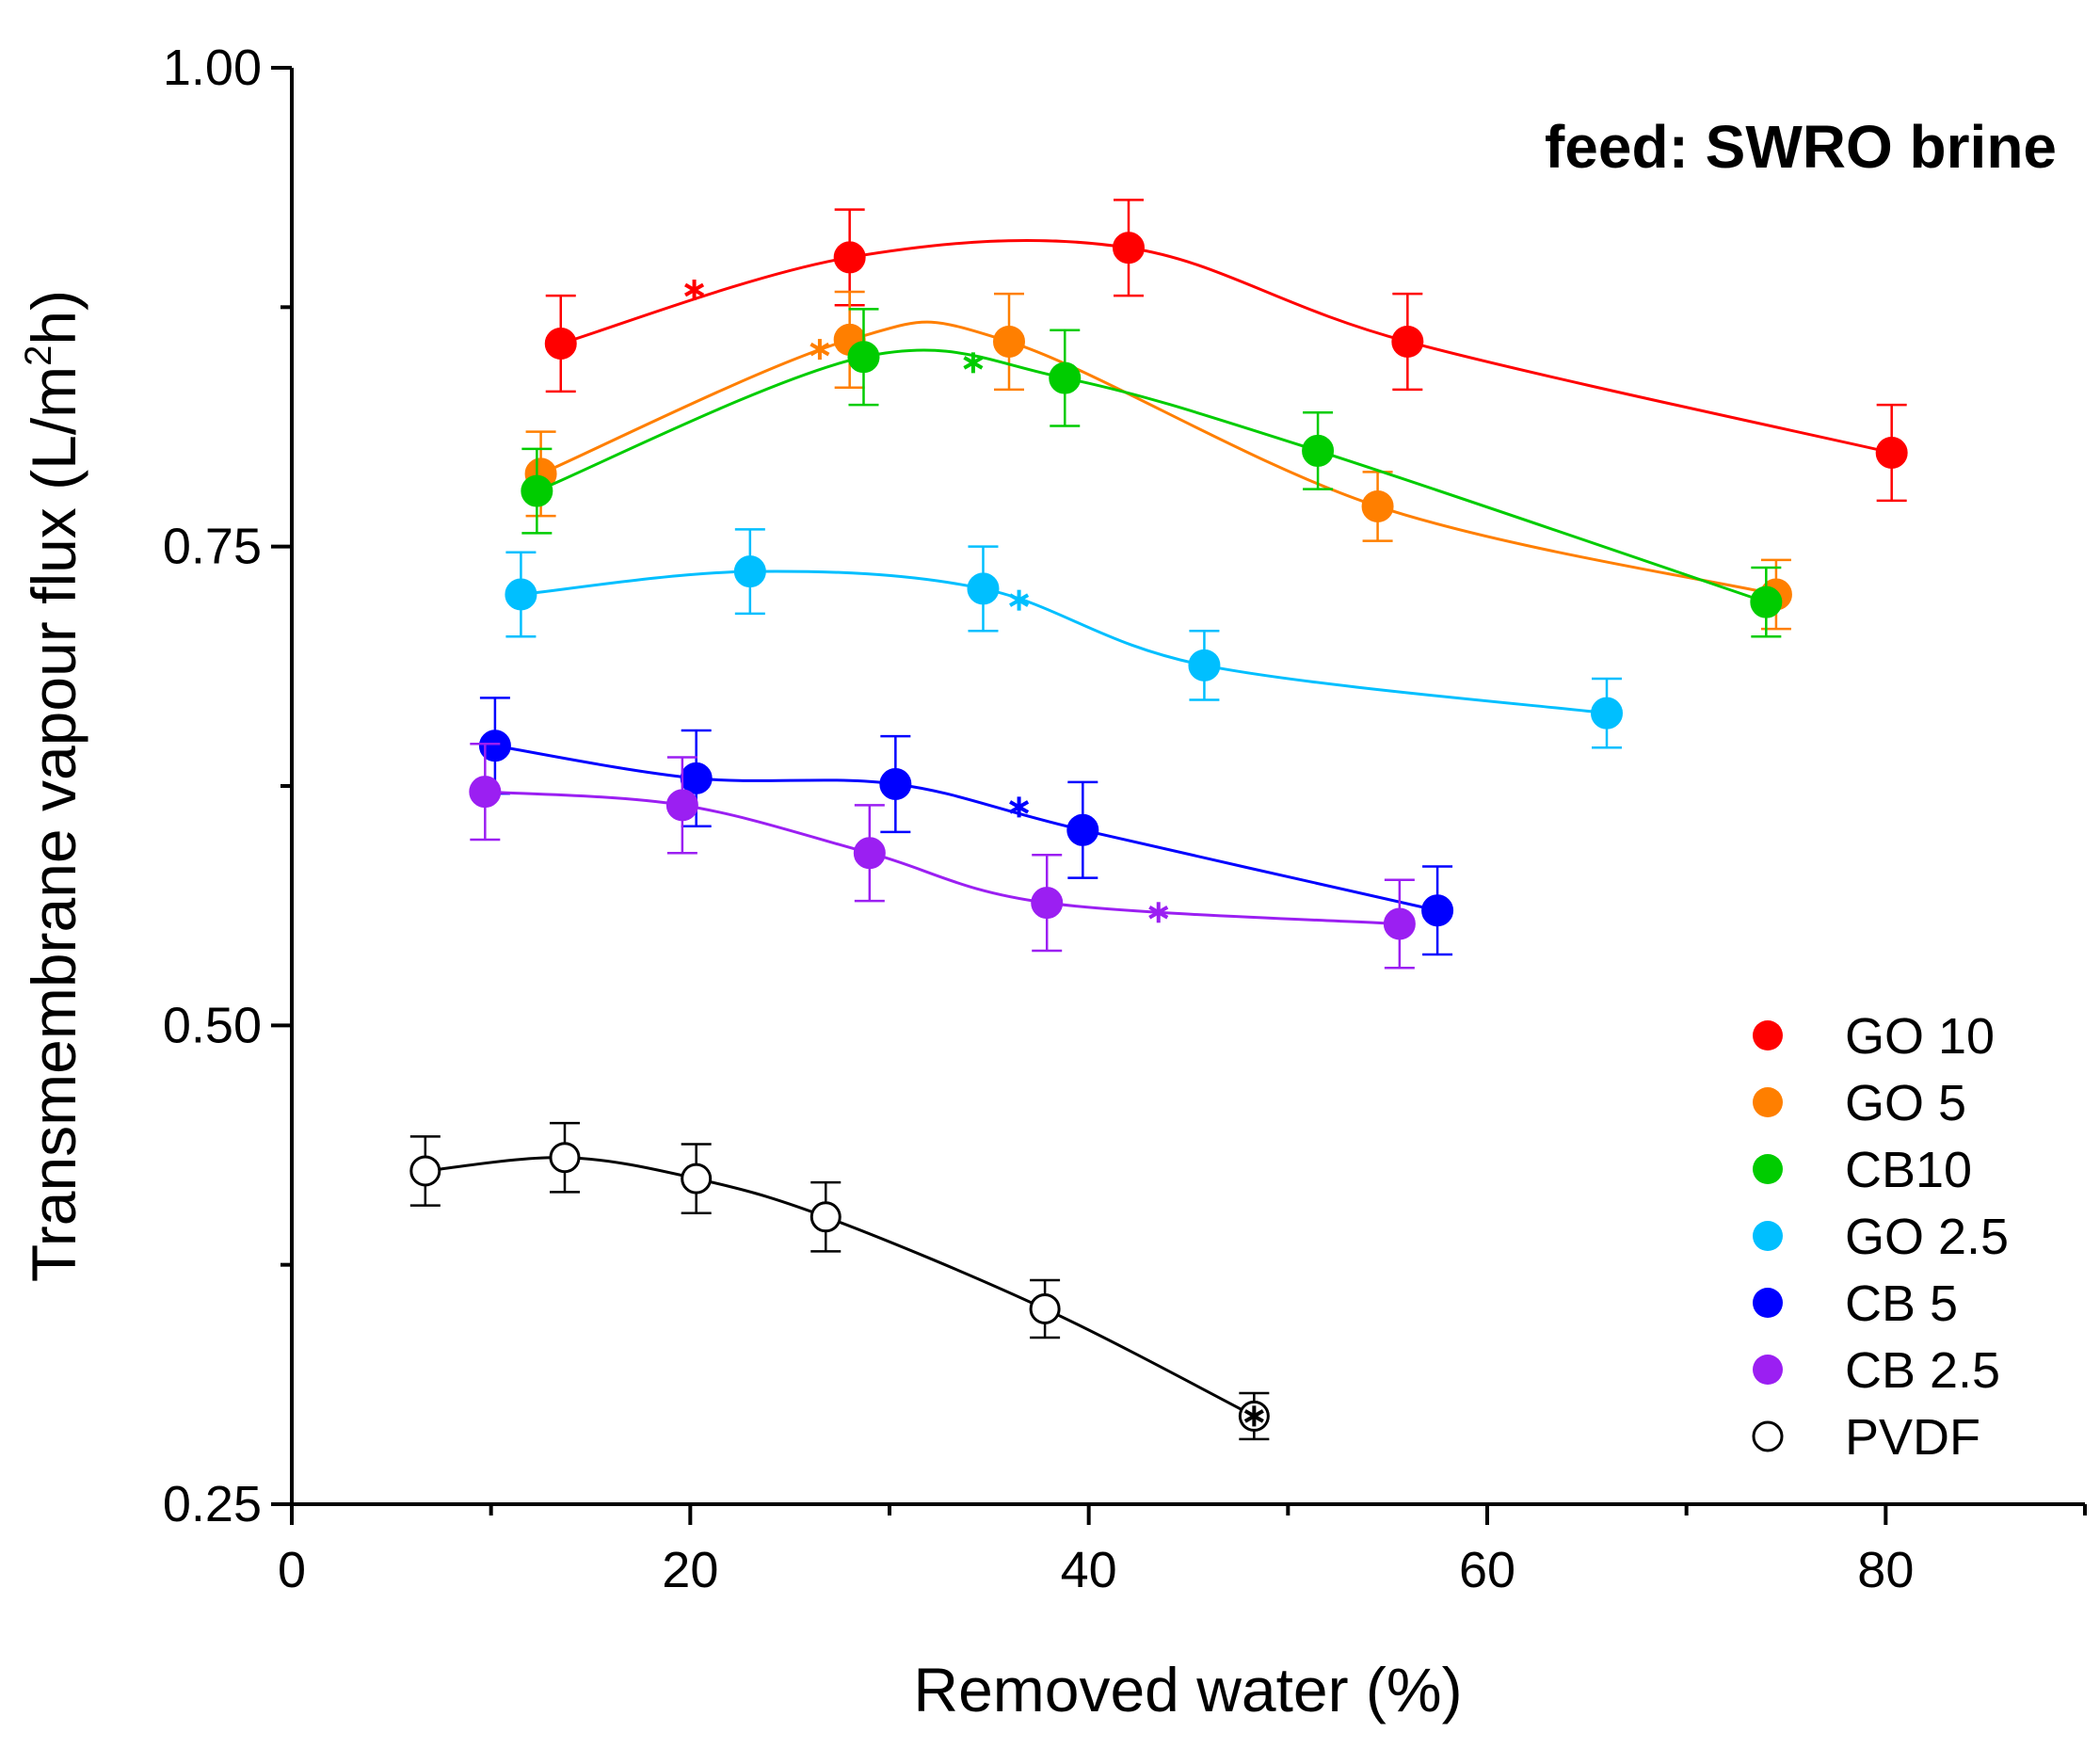 Image resolution: width=2100 pixels, height=1748 pixels. Describe the element at coordinates (1801, 147) in the screenshot. I see `feed-annotation: feed: SWRO brine` at that location.